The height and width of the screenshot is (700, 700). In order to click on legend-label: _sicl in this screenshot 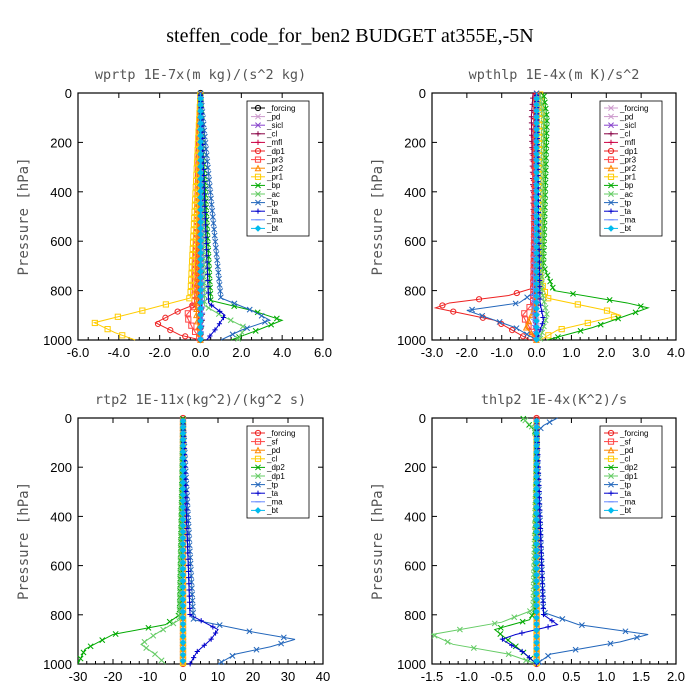, I will do `click(627, 125)`.